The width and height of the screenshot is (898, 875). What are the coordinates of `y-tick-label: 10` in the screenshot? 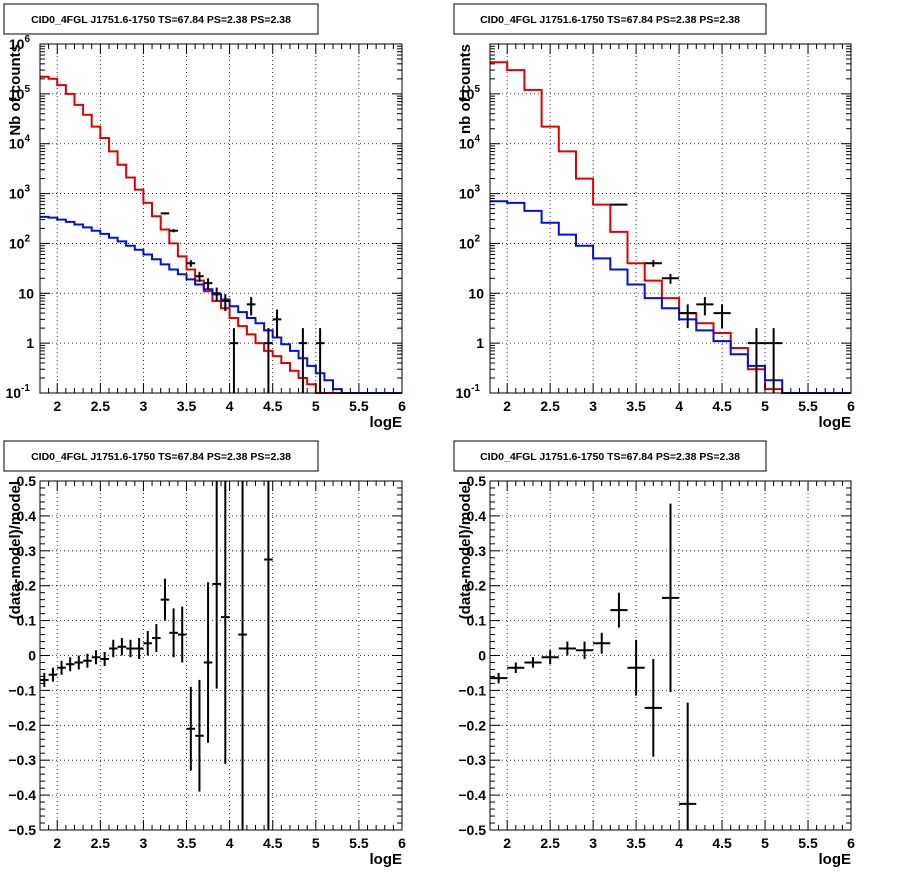 It's located at (26, 293).